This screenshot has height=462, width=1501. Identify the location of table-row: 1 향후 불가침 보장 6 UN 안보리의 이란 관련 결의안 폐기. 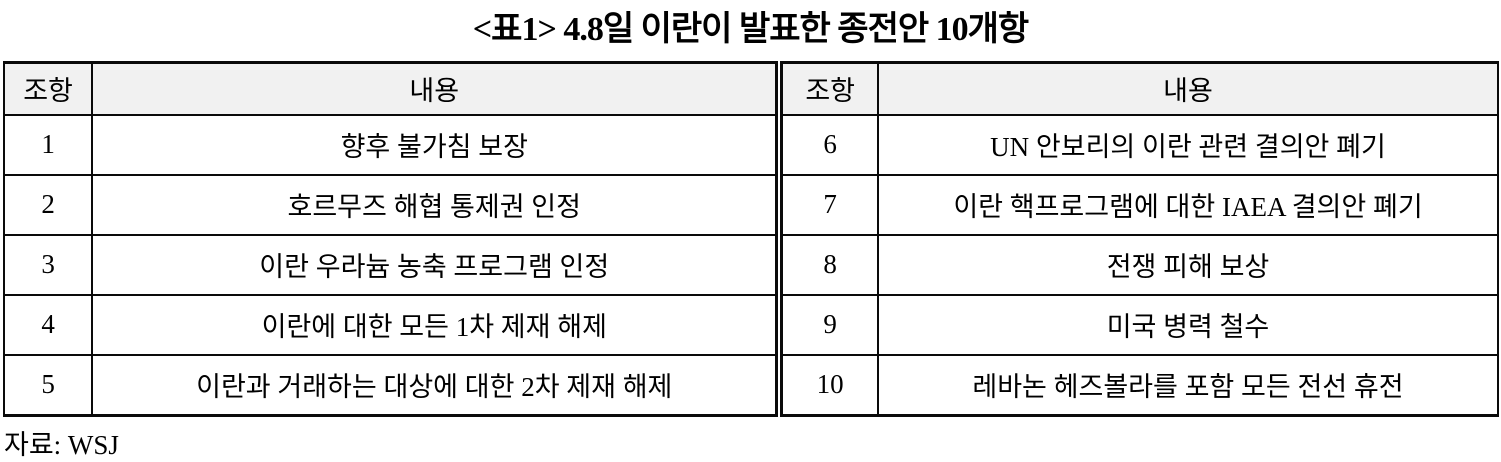
(751, 144).